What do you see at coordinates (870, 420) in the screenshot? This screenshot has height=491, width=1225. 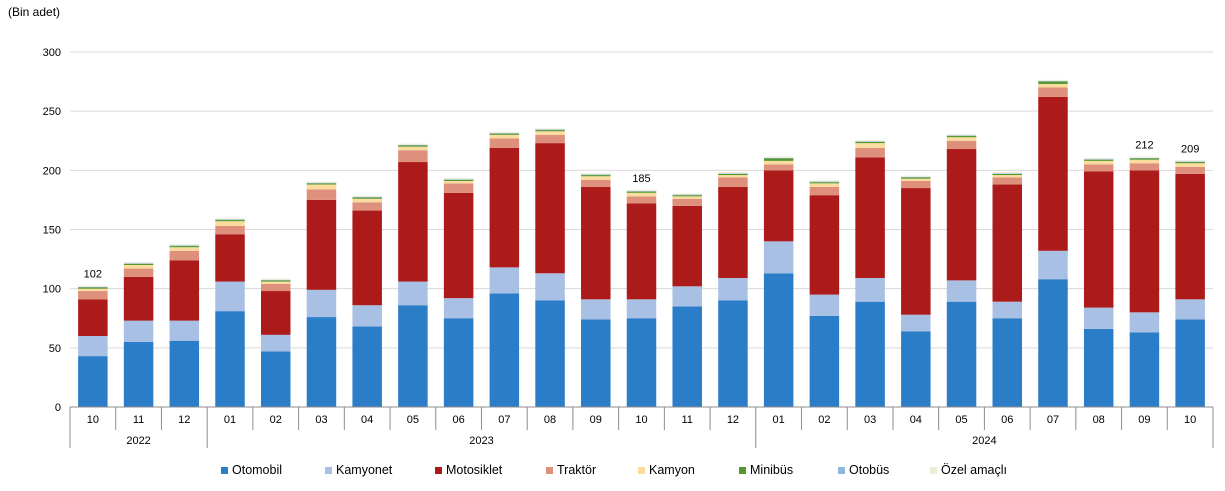 I see `x-tick-label: 03` at bounding box center [870, 420].